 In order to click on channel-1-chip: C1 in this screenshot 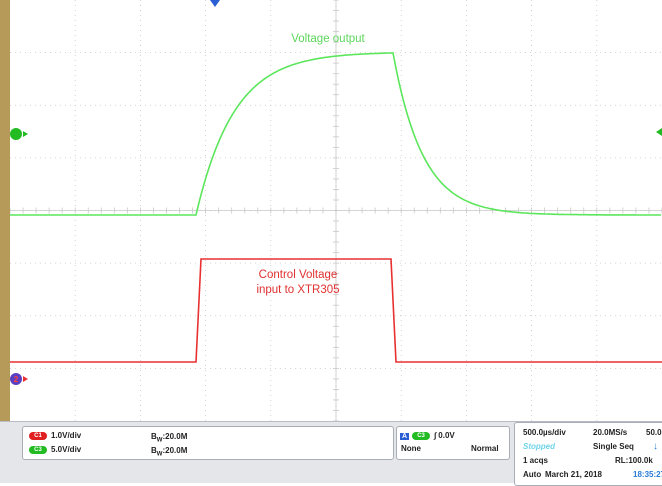, I will do `click(38, 435)`.